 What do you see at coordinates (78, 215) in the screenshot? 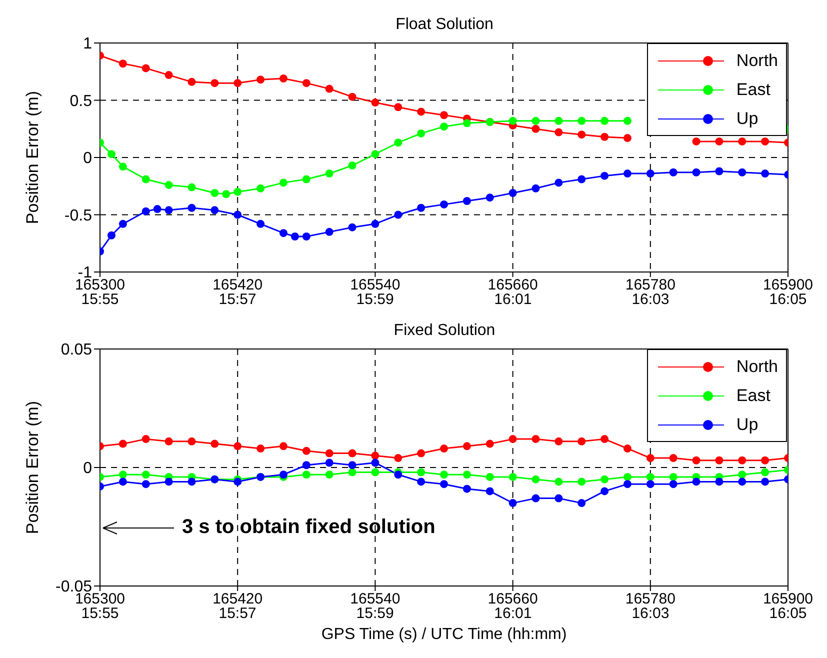
I see `y-tick-label: -0.5` at bounding box center [78, 215].